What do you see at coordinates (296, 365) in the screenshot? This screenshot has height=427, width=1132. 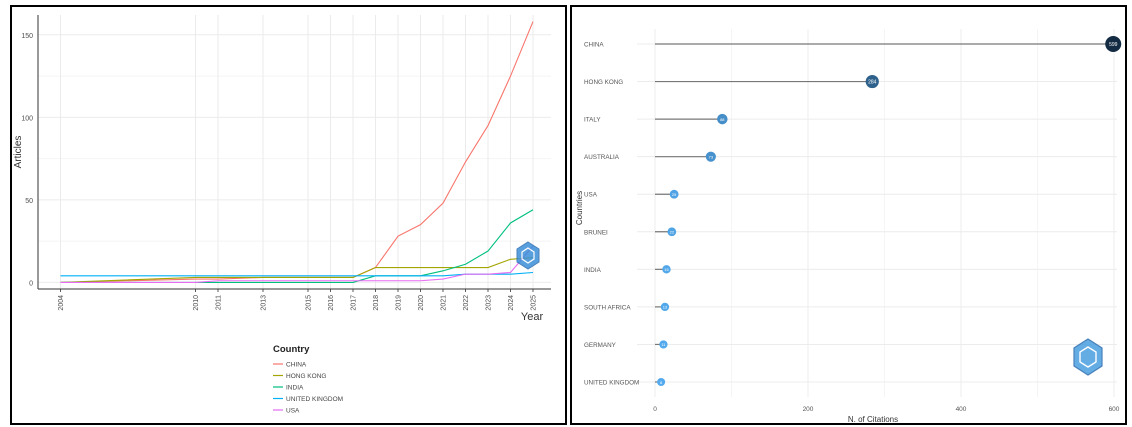 I see `legend-label: CHINA` at bounding box center [296, 365].